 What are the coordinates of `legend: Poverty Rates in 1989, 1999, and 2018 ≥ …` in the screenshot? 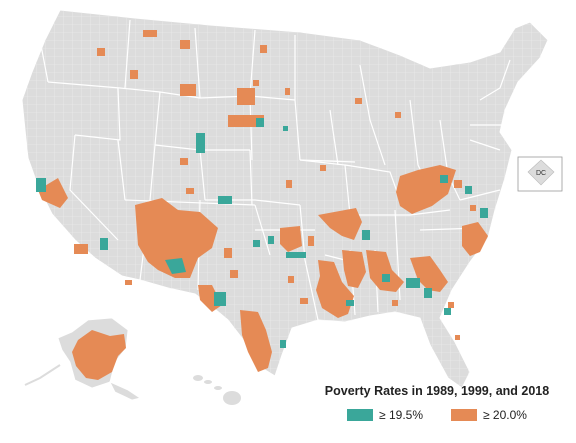 It's located at (437, 403).